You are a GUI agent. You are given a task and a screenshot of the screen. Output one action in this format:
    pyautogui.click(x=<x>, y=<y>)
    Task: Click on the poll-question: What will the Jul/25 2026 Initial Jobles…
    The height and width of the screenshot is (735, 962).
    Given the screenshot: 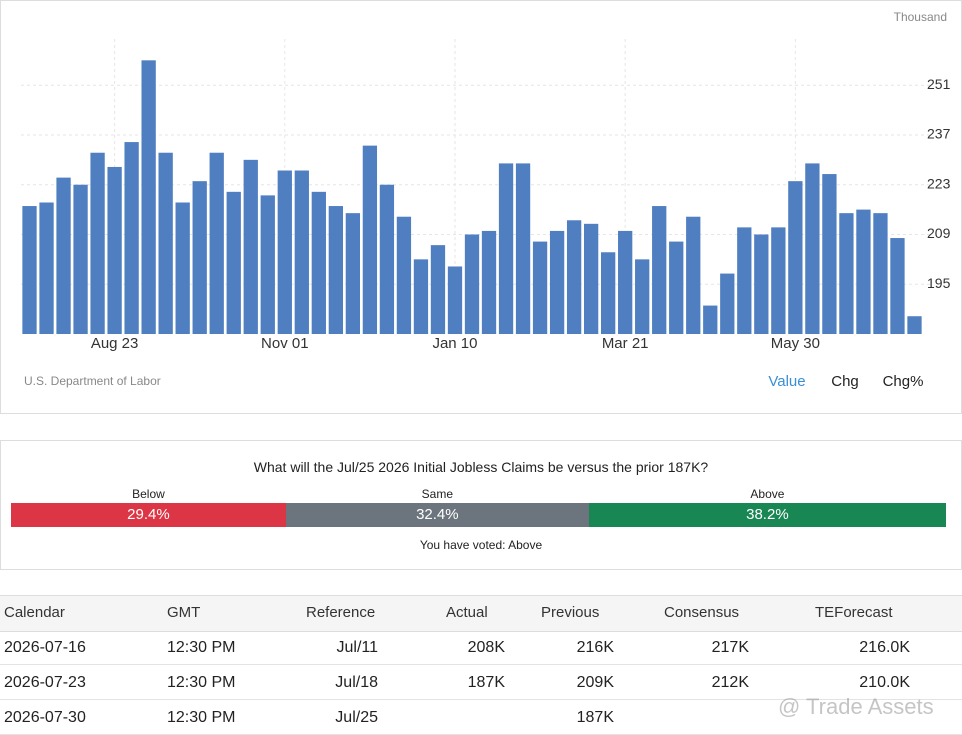 What is the action you would take?
    pyautogui.click(x=481, y=467)
    